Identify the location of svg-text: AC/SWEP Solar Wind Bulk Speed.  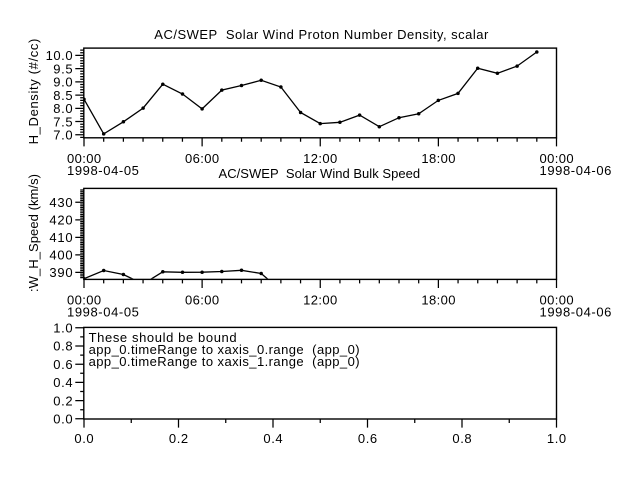
(320, 173).